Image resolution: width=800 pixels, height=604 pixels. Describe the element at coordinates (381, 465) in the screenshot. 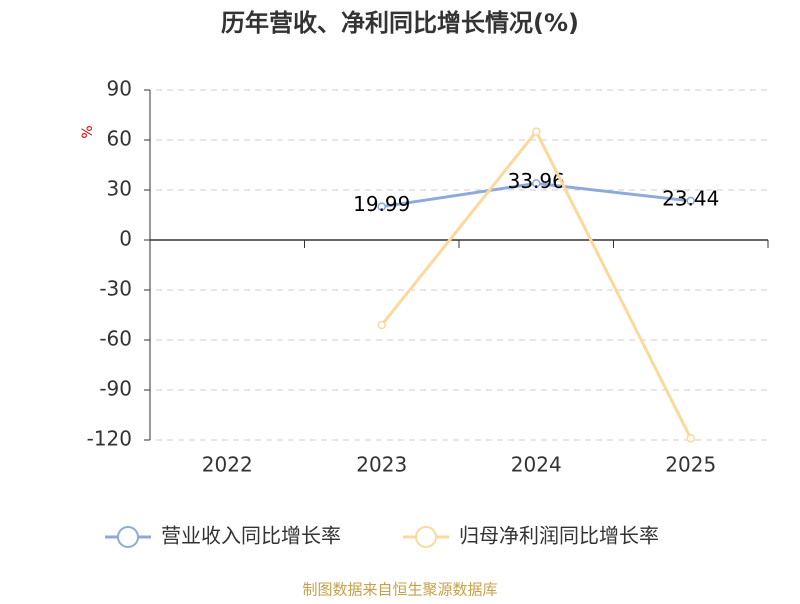

I see `x-tick-label: 2023` at that location.